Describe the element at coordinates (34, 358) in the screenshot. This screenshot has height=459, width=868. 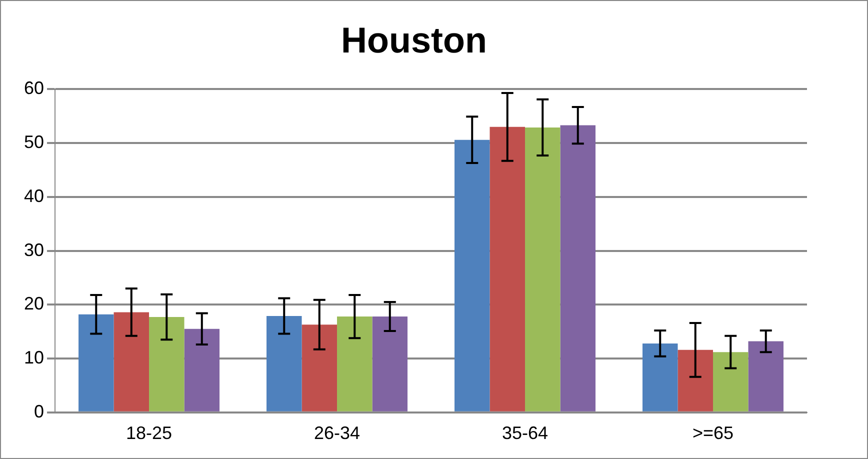
I see `y-tick-label: 10` at that location.